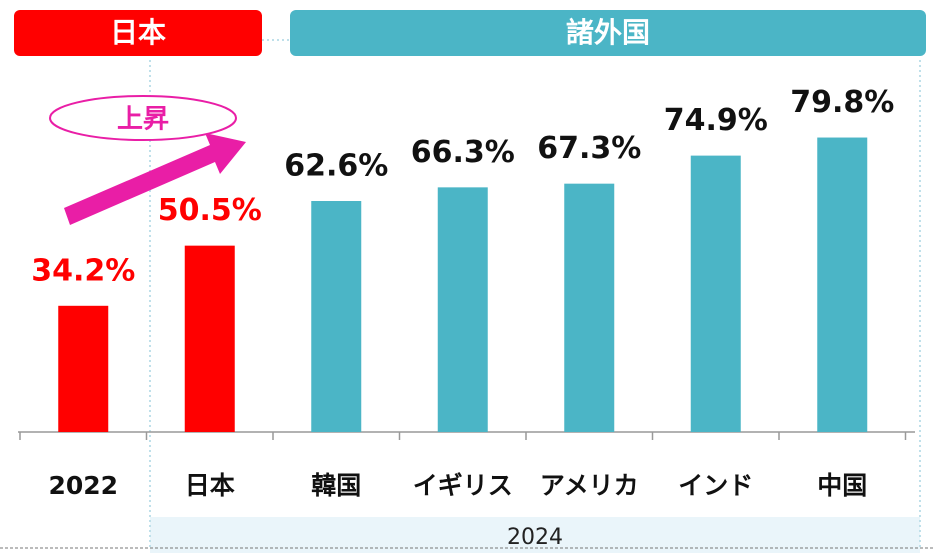  I want to click on value-label: 67.3%, so click(589, 148).